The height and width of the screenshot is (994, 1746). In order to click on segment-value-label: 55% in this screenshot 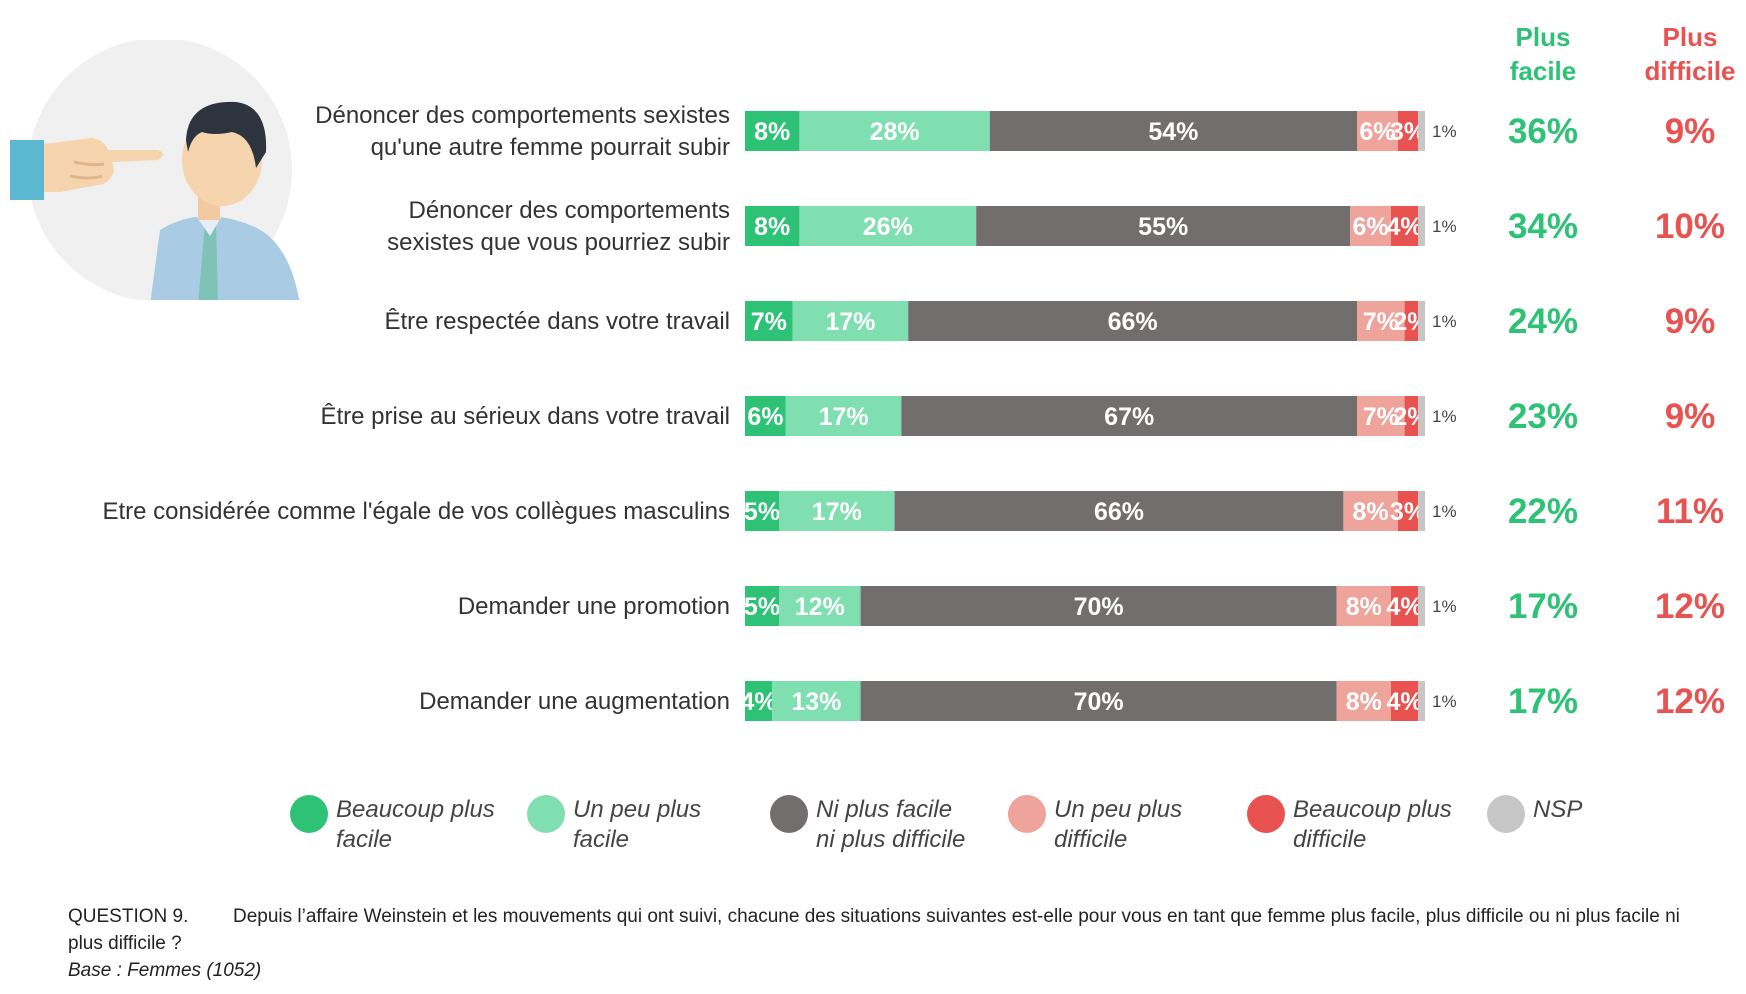, I will do `click(1163, 227)`.